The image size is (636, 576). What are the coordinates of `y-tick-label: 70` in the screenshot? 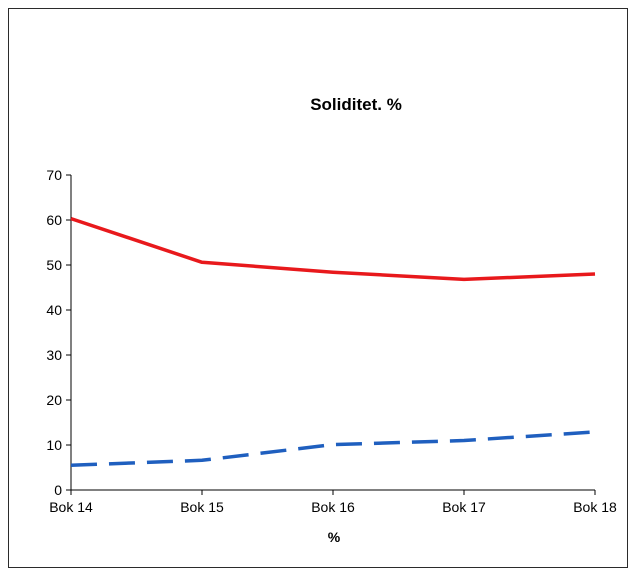 It's located at (54, 175).